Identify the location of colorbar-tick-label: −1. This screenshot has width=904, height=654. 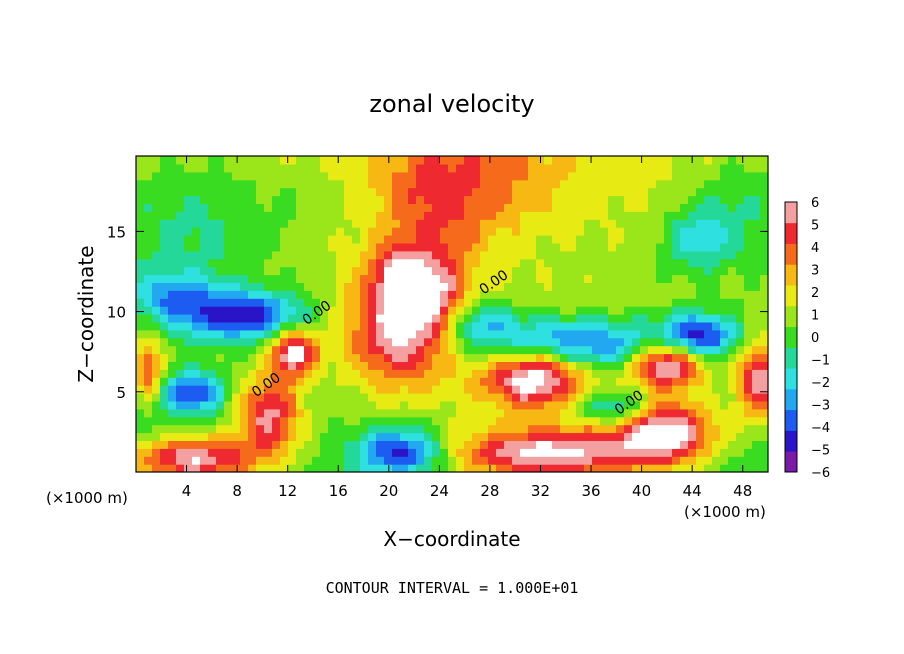
(820, 361).